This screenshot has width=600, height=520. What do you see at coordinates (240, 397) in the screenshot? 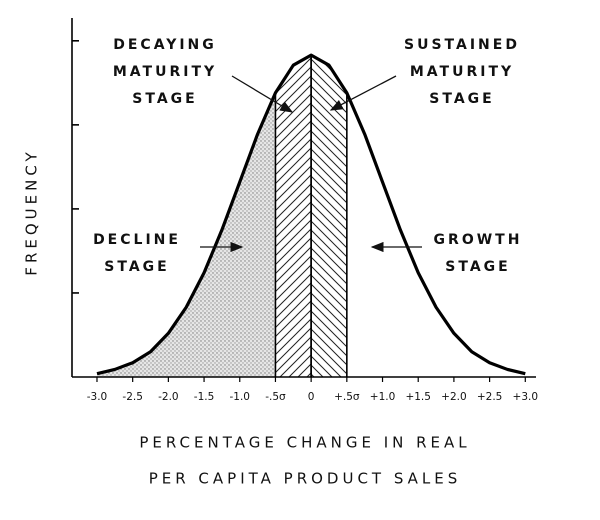
I see `x-tick-label: -1.0` at bounding box center [240, 397].